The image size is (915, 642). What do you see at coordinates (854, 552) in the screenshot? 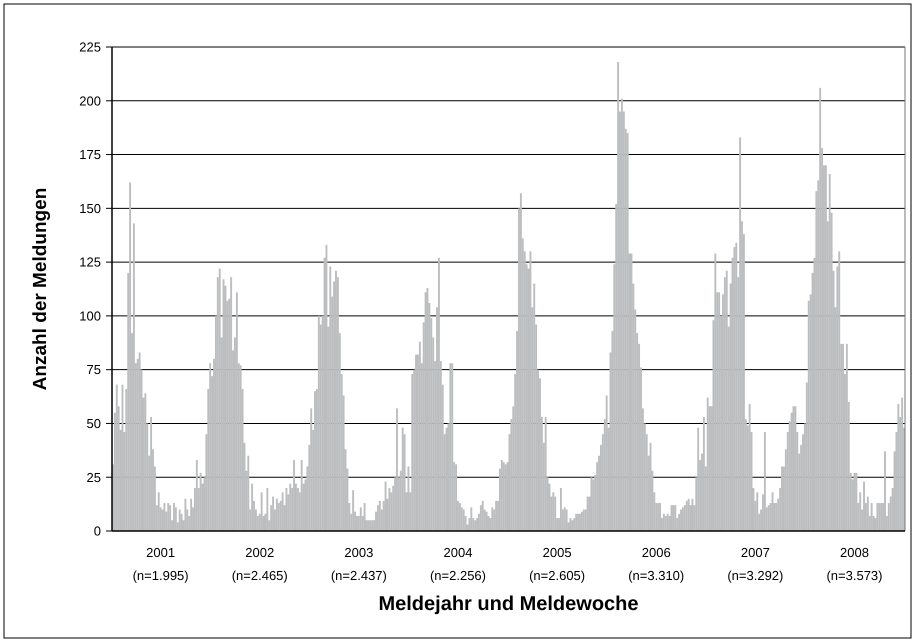
I see `x-tick-label: 2008` at bounding box center [854, 552].